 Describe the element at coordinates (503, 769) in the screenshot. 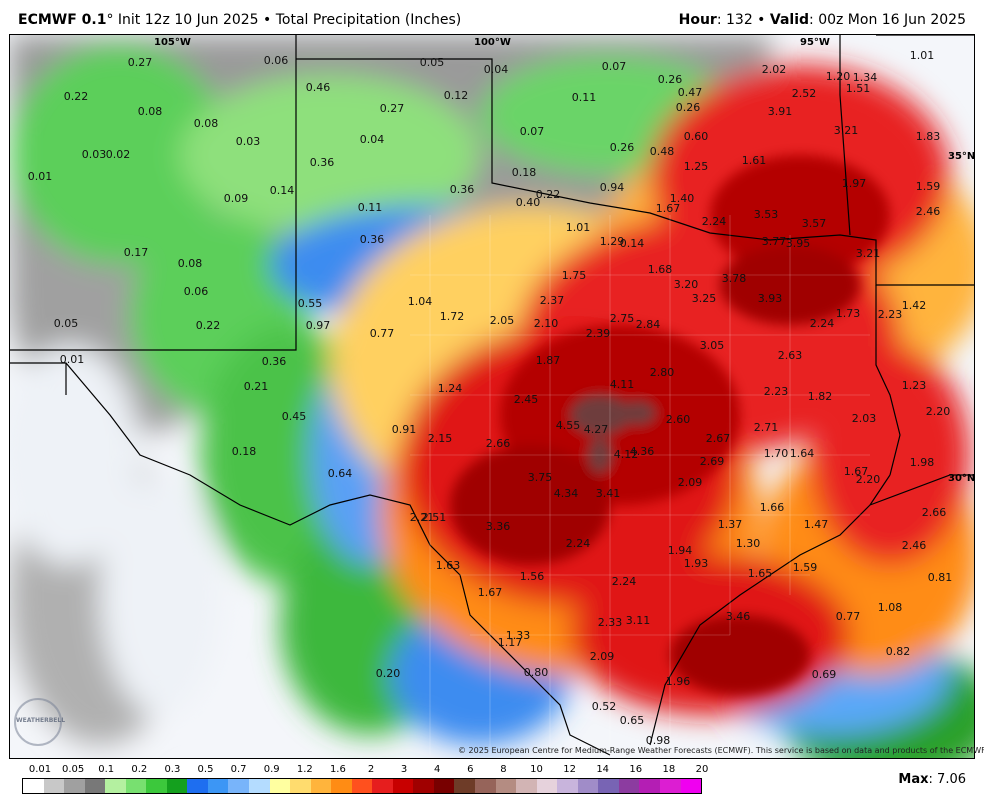

I see `legend-tick-label: 8` at that location.